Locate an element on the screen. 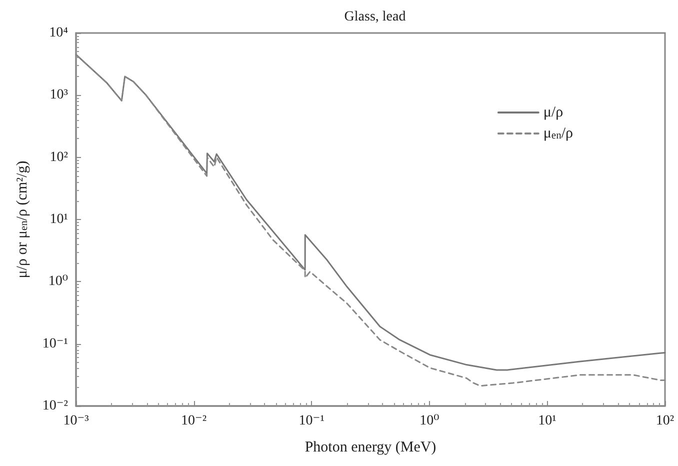 Image resolution: width=678 pixels, height=466 pixels. legend-label: μ/ρ is located at coordinates (553, 112).